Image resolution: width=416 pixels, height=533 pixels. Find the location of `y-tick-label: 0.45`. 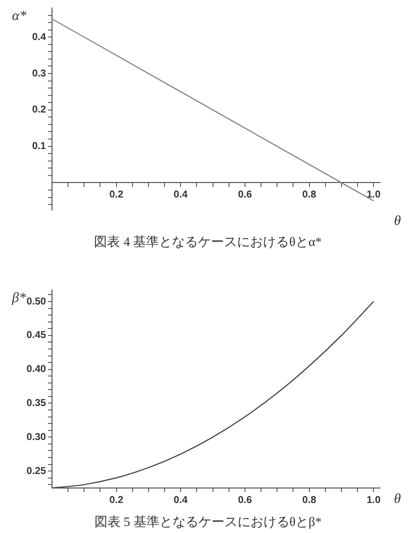

y-tick-label: 0.45 is located at coordinates (36, 336).